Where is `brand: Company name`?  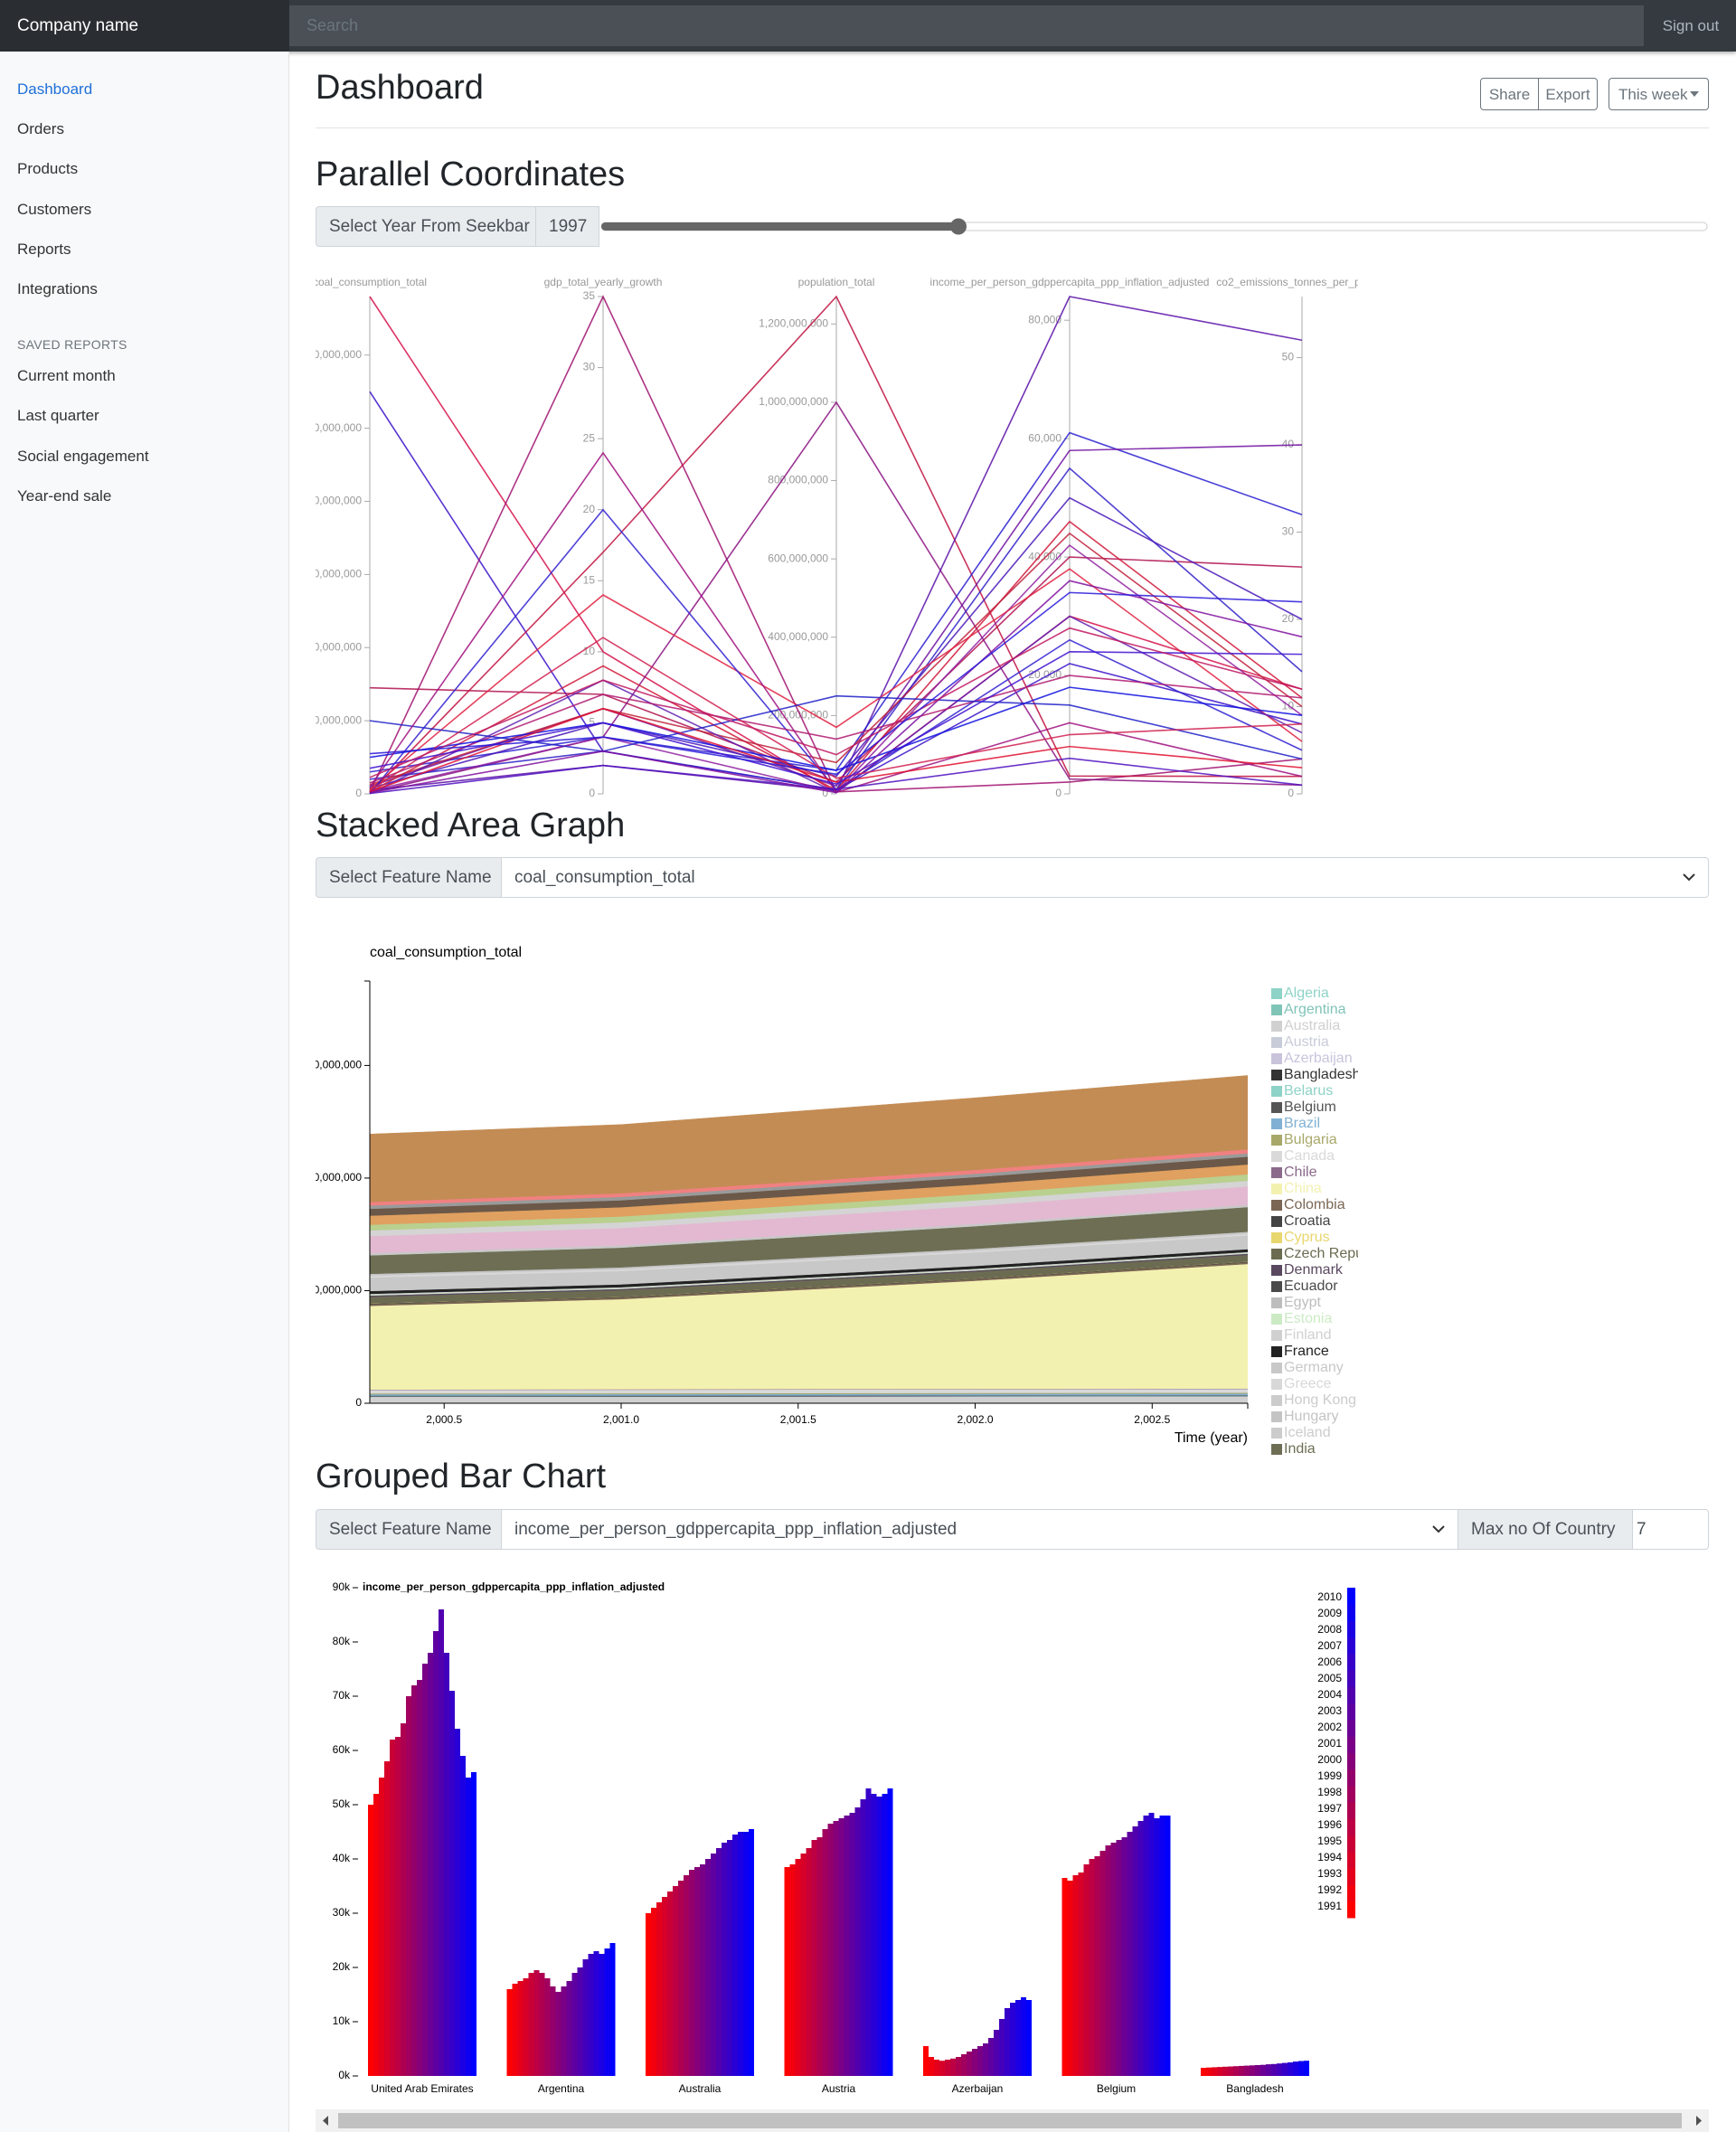
brand: Company name is located at coordinates (144, 26).